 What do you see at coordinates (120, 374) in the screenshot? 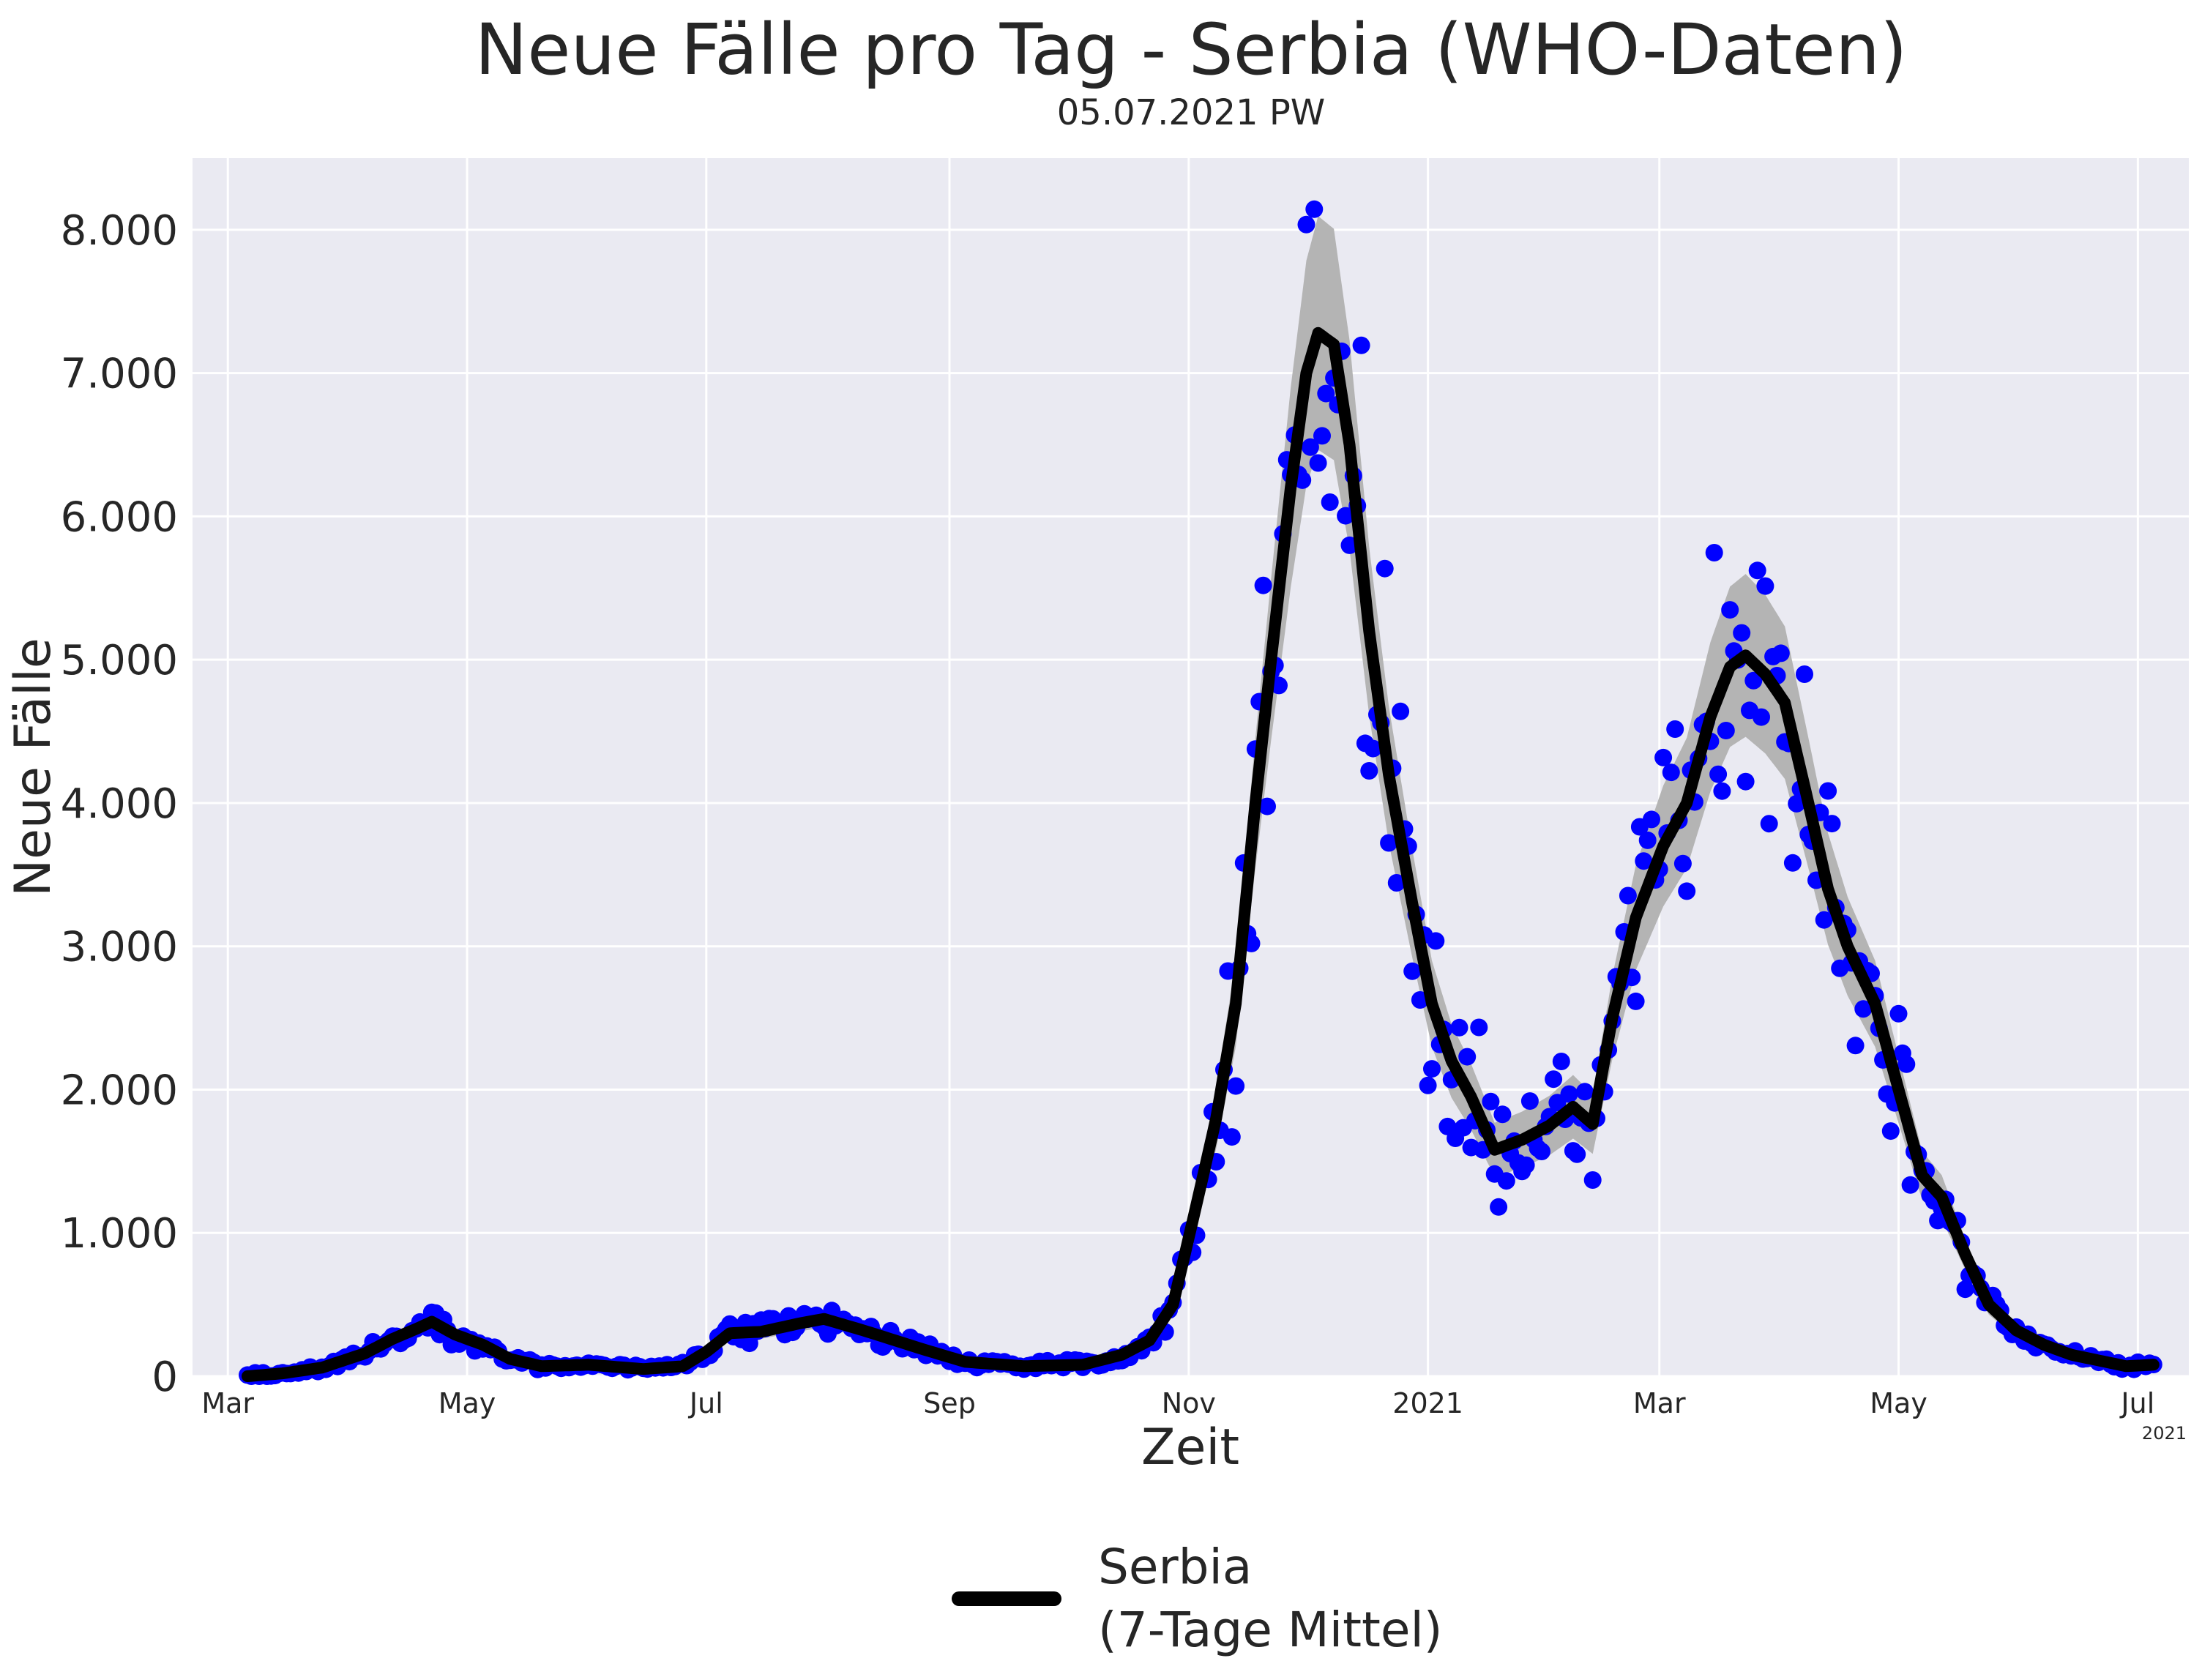
I see `y-tick-label: 7.000` at bounding box center [120, 374].